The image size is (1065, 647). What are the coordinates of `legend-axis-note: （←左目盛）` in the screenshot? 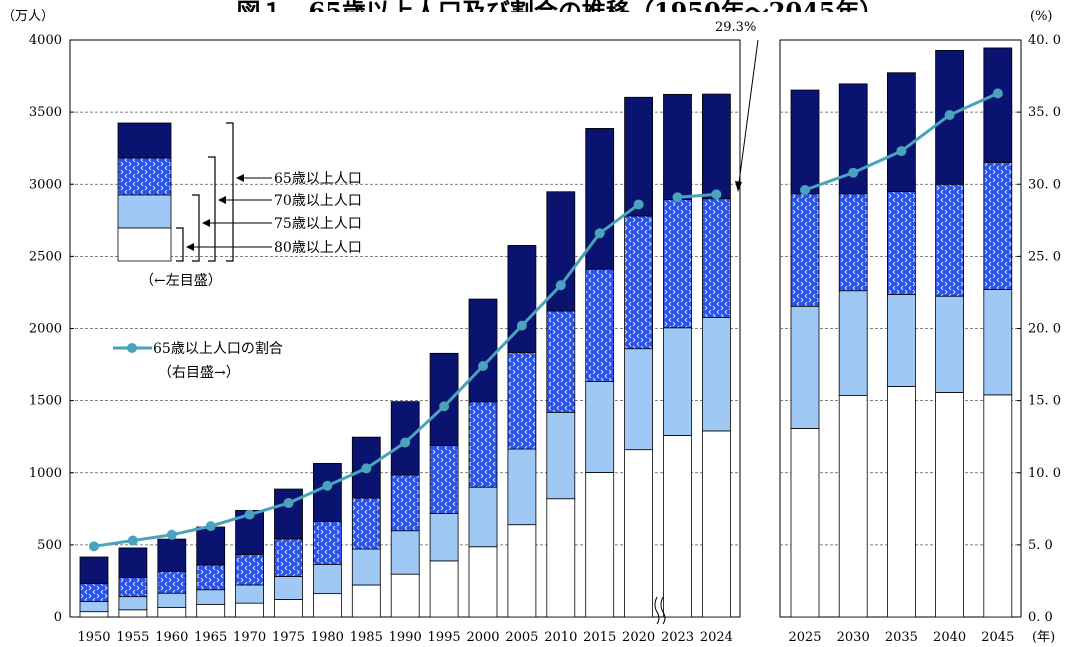 It's located at (181, 281).